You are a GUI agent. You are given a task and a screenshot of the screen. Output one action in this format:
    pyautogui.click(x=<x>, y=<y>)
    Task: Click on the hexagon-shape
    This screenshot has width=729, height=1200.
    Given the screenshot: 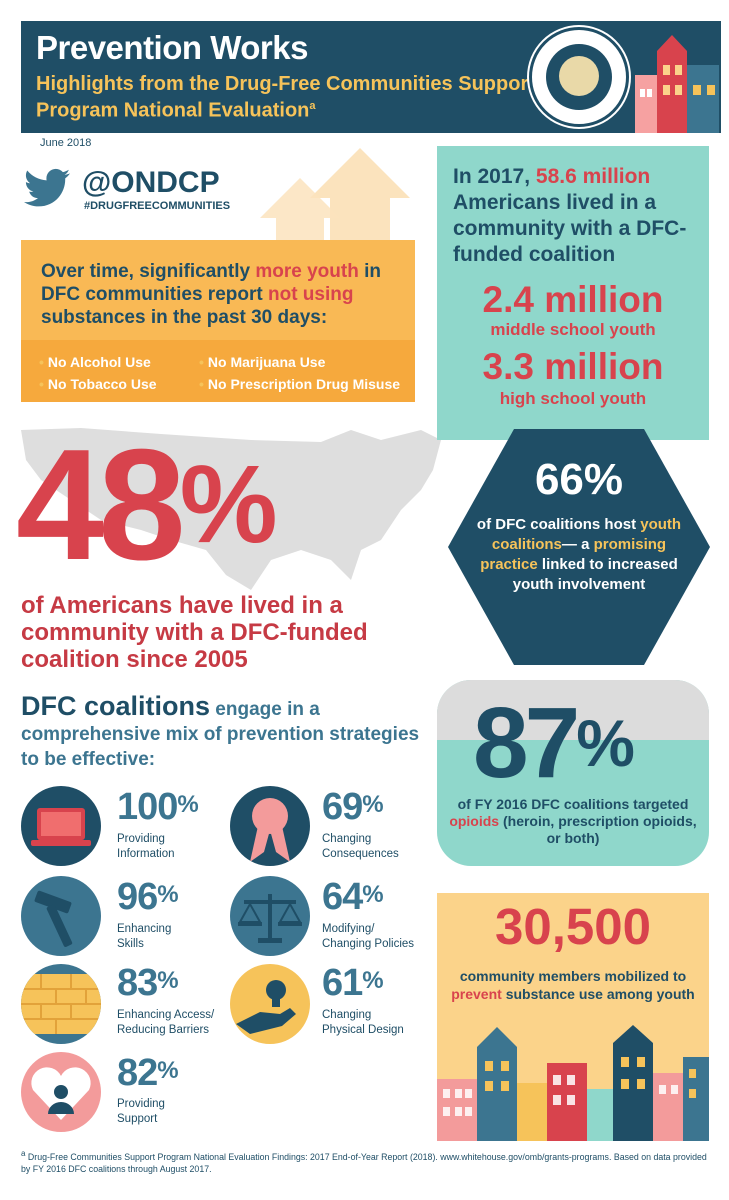 What is the action you would take?
    pyautogui.click(x=579, y=547)
    